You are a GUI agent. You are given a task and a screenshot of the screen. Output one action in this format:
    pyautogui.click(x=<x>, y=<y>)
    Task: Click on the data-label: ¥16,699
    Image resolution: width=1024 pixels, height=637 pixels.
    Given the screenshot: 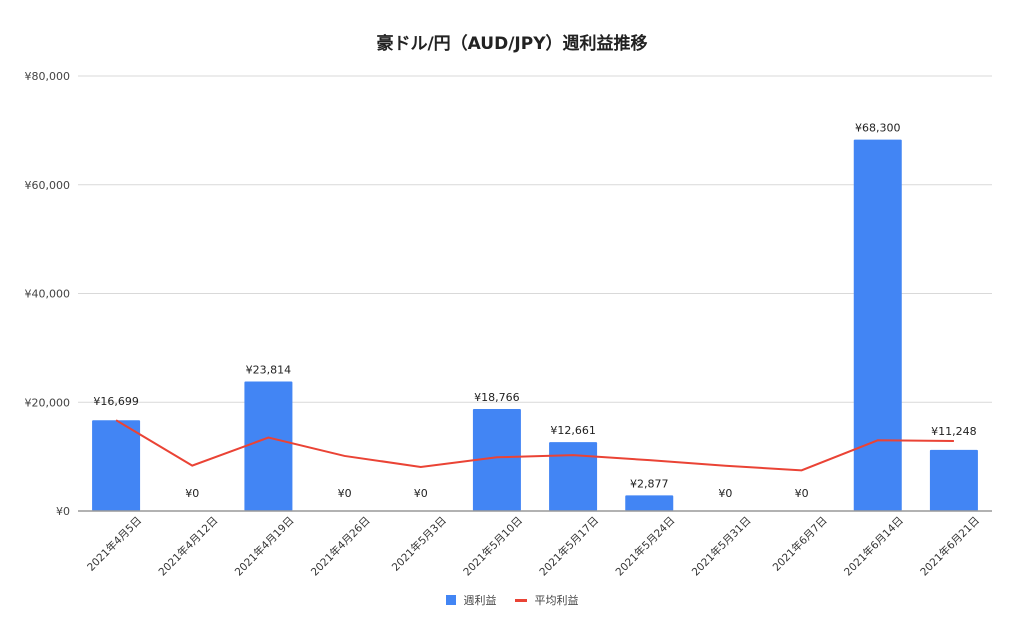 What is the action you would take?
    pyautogui.click(x=116, y=401)
    